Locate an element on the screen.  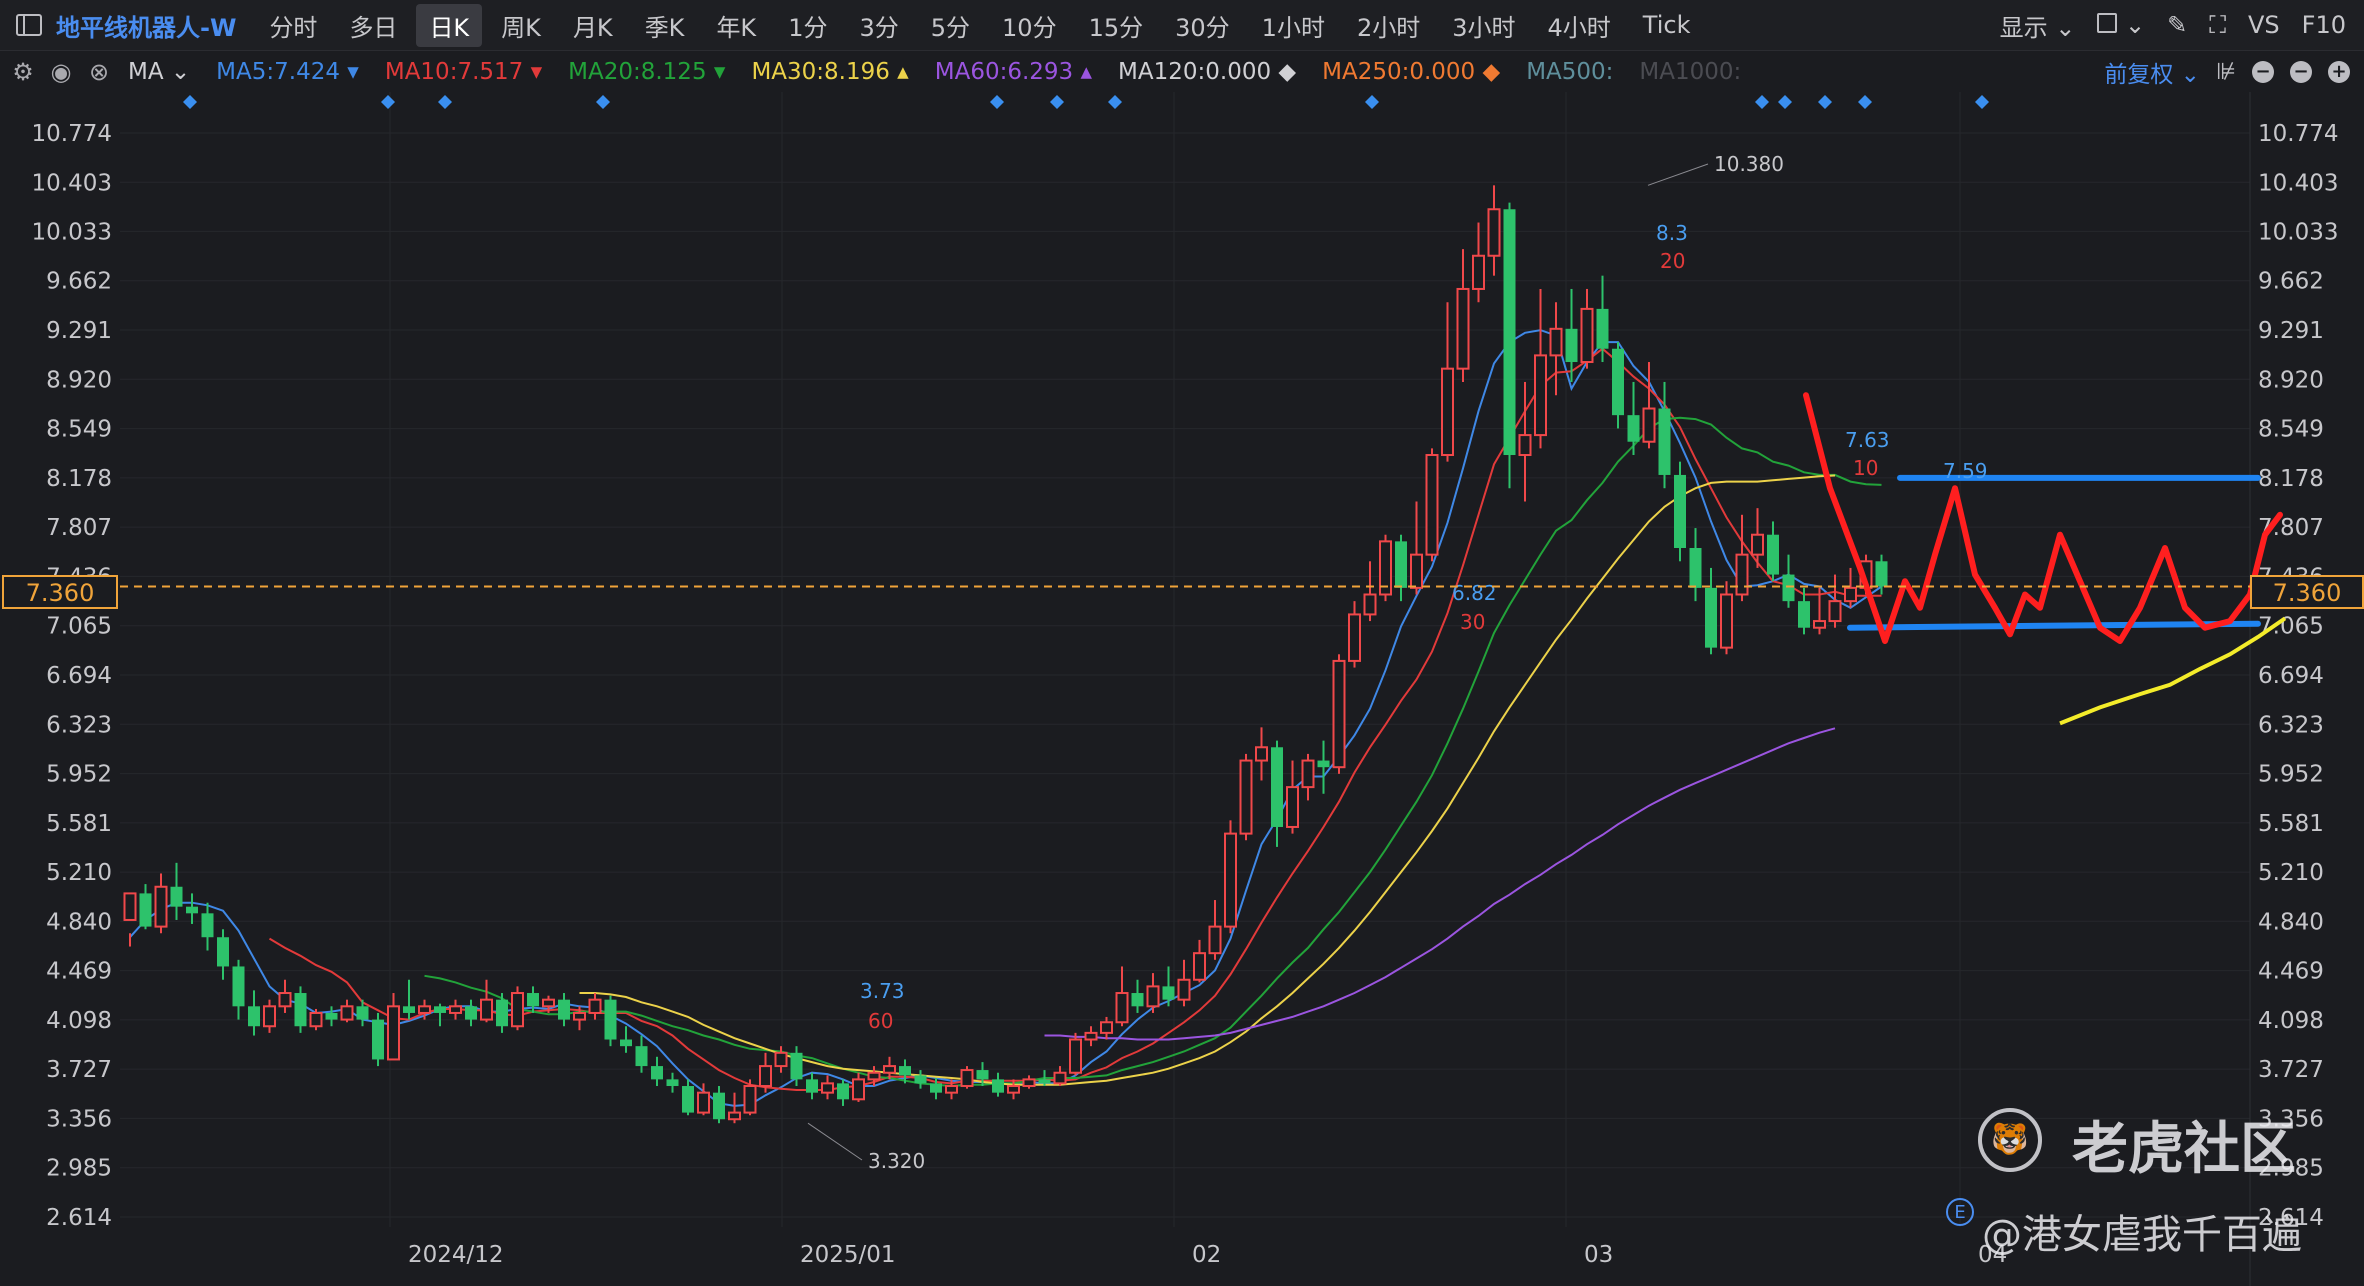
y-tick-right-3: 9.662 is located at coordinates (2291, 282).